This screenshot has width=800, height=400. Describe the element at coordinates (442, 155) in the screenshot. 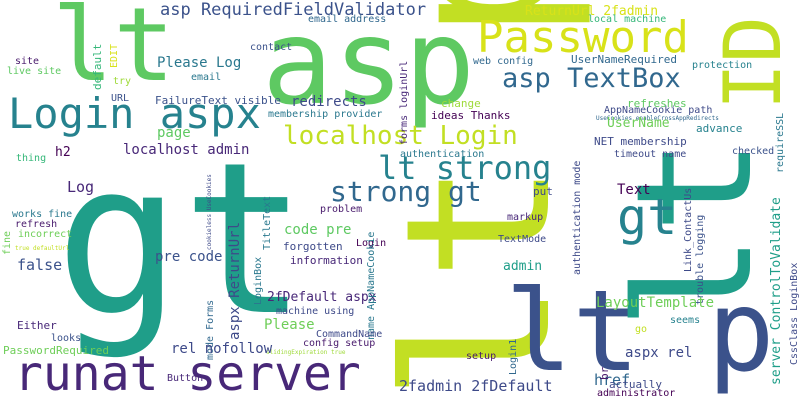

I see `word: authentication` at that location.